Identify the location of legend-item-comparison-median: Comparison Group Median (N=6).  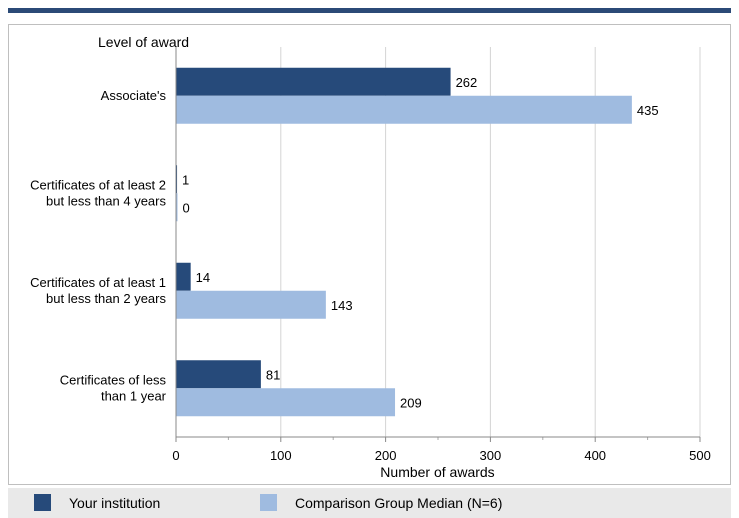
(381, 502).